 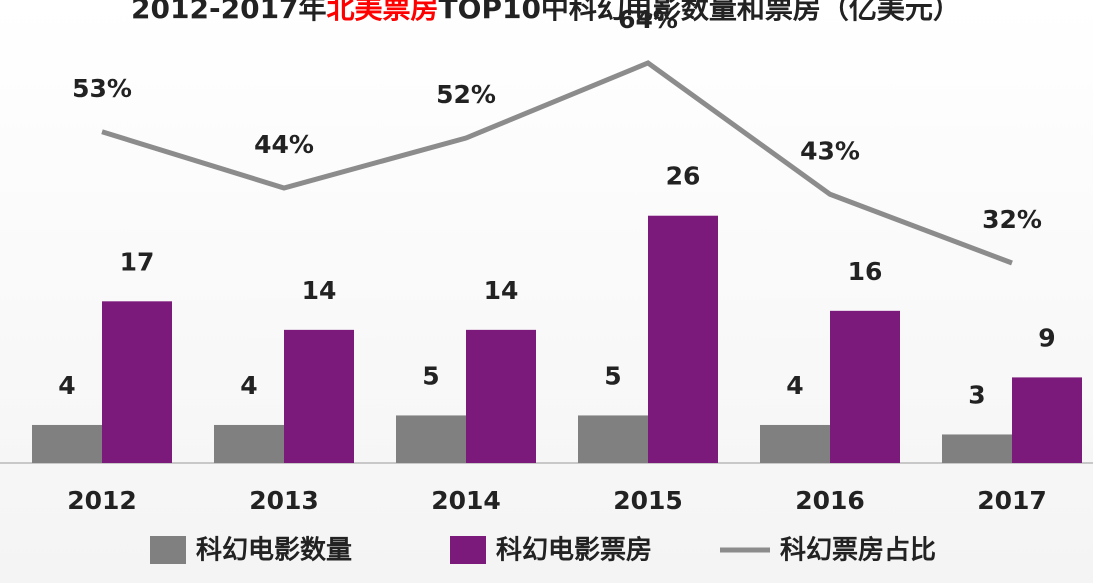 What do you see at coordinates (284, 500) in the screenshot?
I see `x-tick-label: 2013` at bounding box center [284, 500].